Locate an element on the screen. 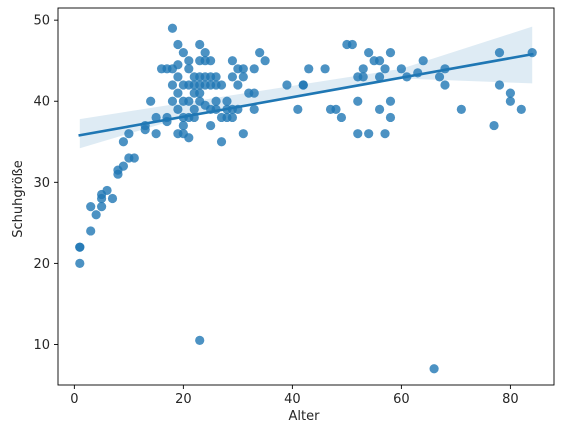 The image size is (562, 432). y-tick-label: 10 is located at coordinates (41, 345).